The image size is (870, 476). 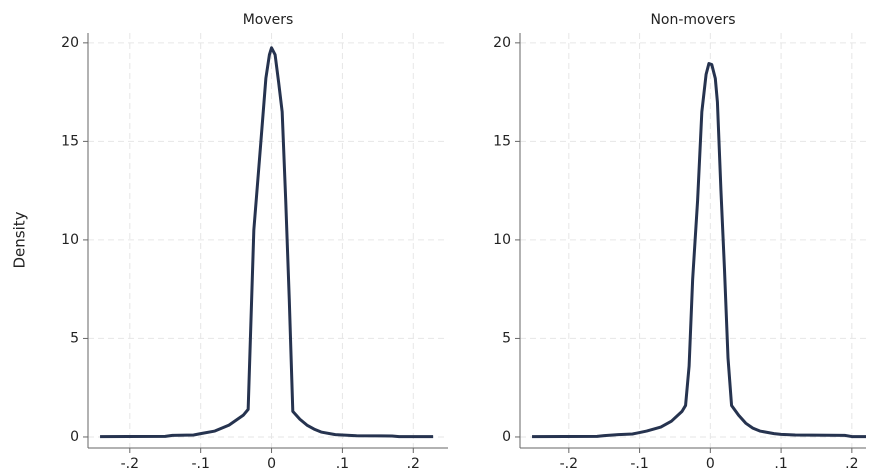 I want to click on y-axis-label: Density, so click(x=20, y=239).